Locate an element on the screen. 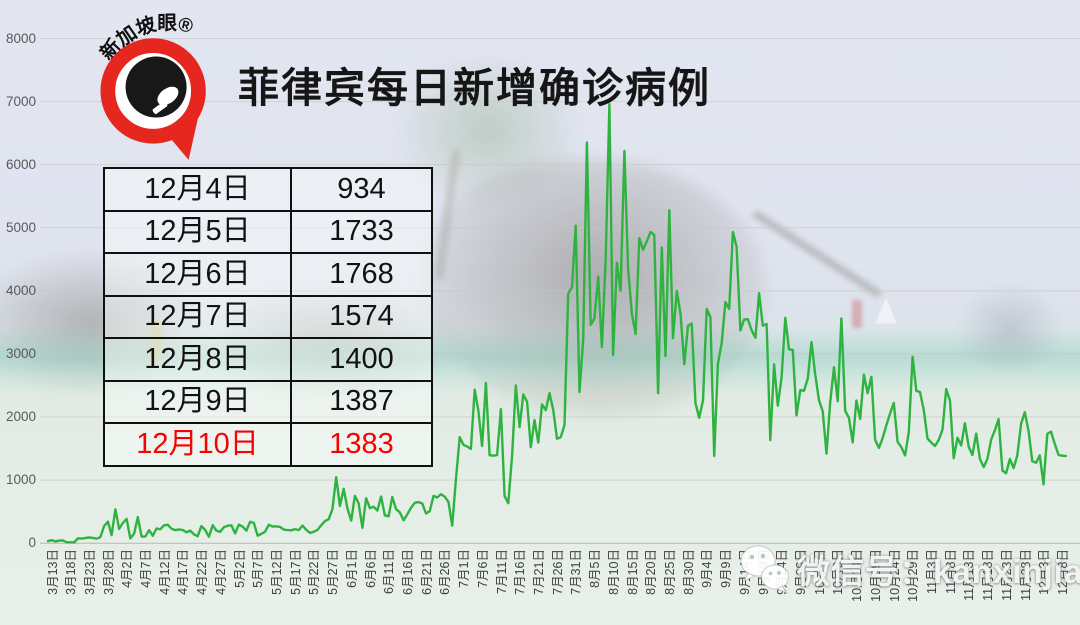 This screenshot has height=625, width=1080. table-row: 12月5日 1733 is located at coordinates (268, 231).